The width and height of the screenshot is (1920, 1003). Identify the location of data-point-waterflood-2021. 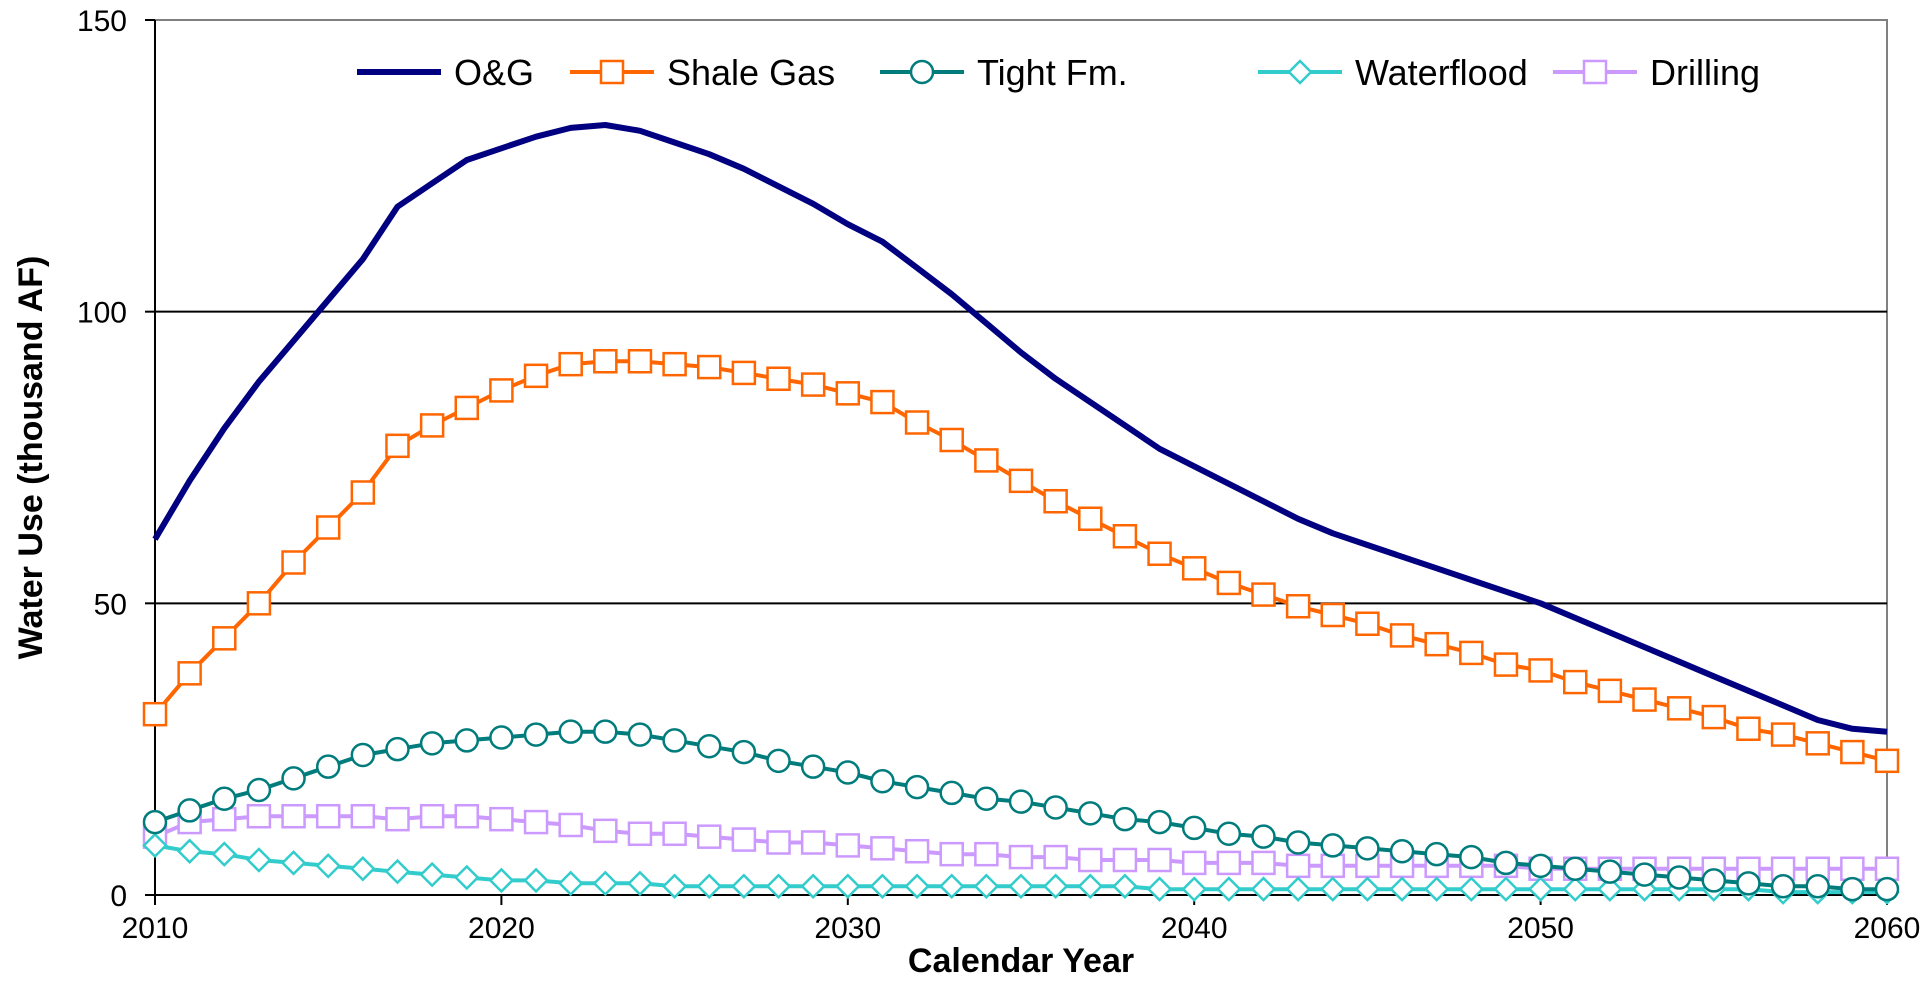
(536, 880).